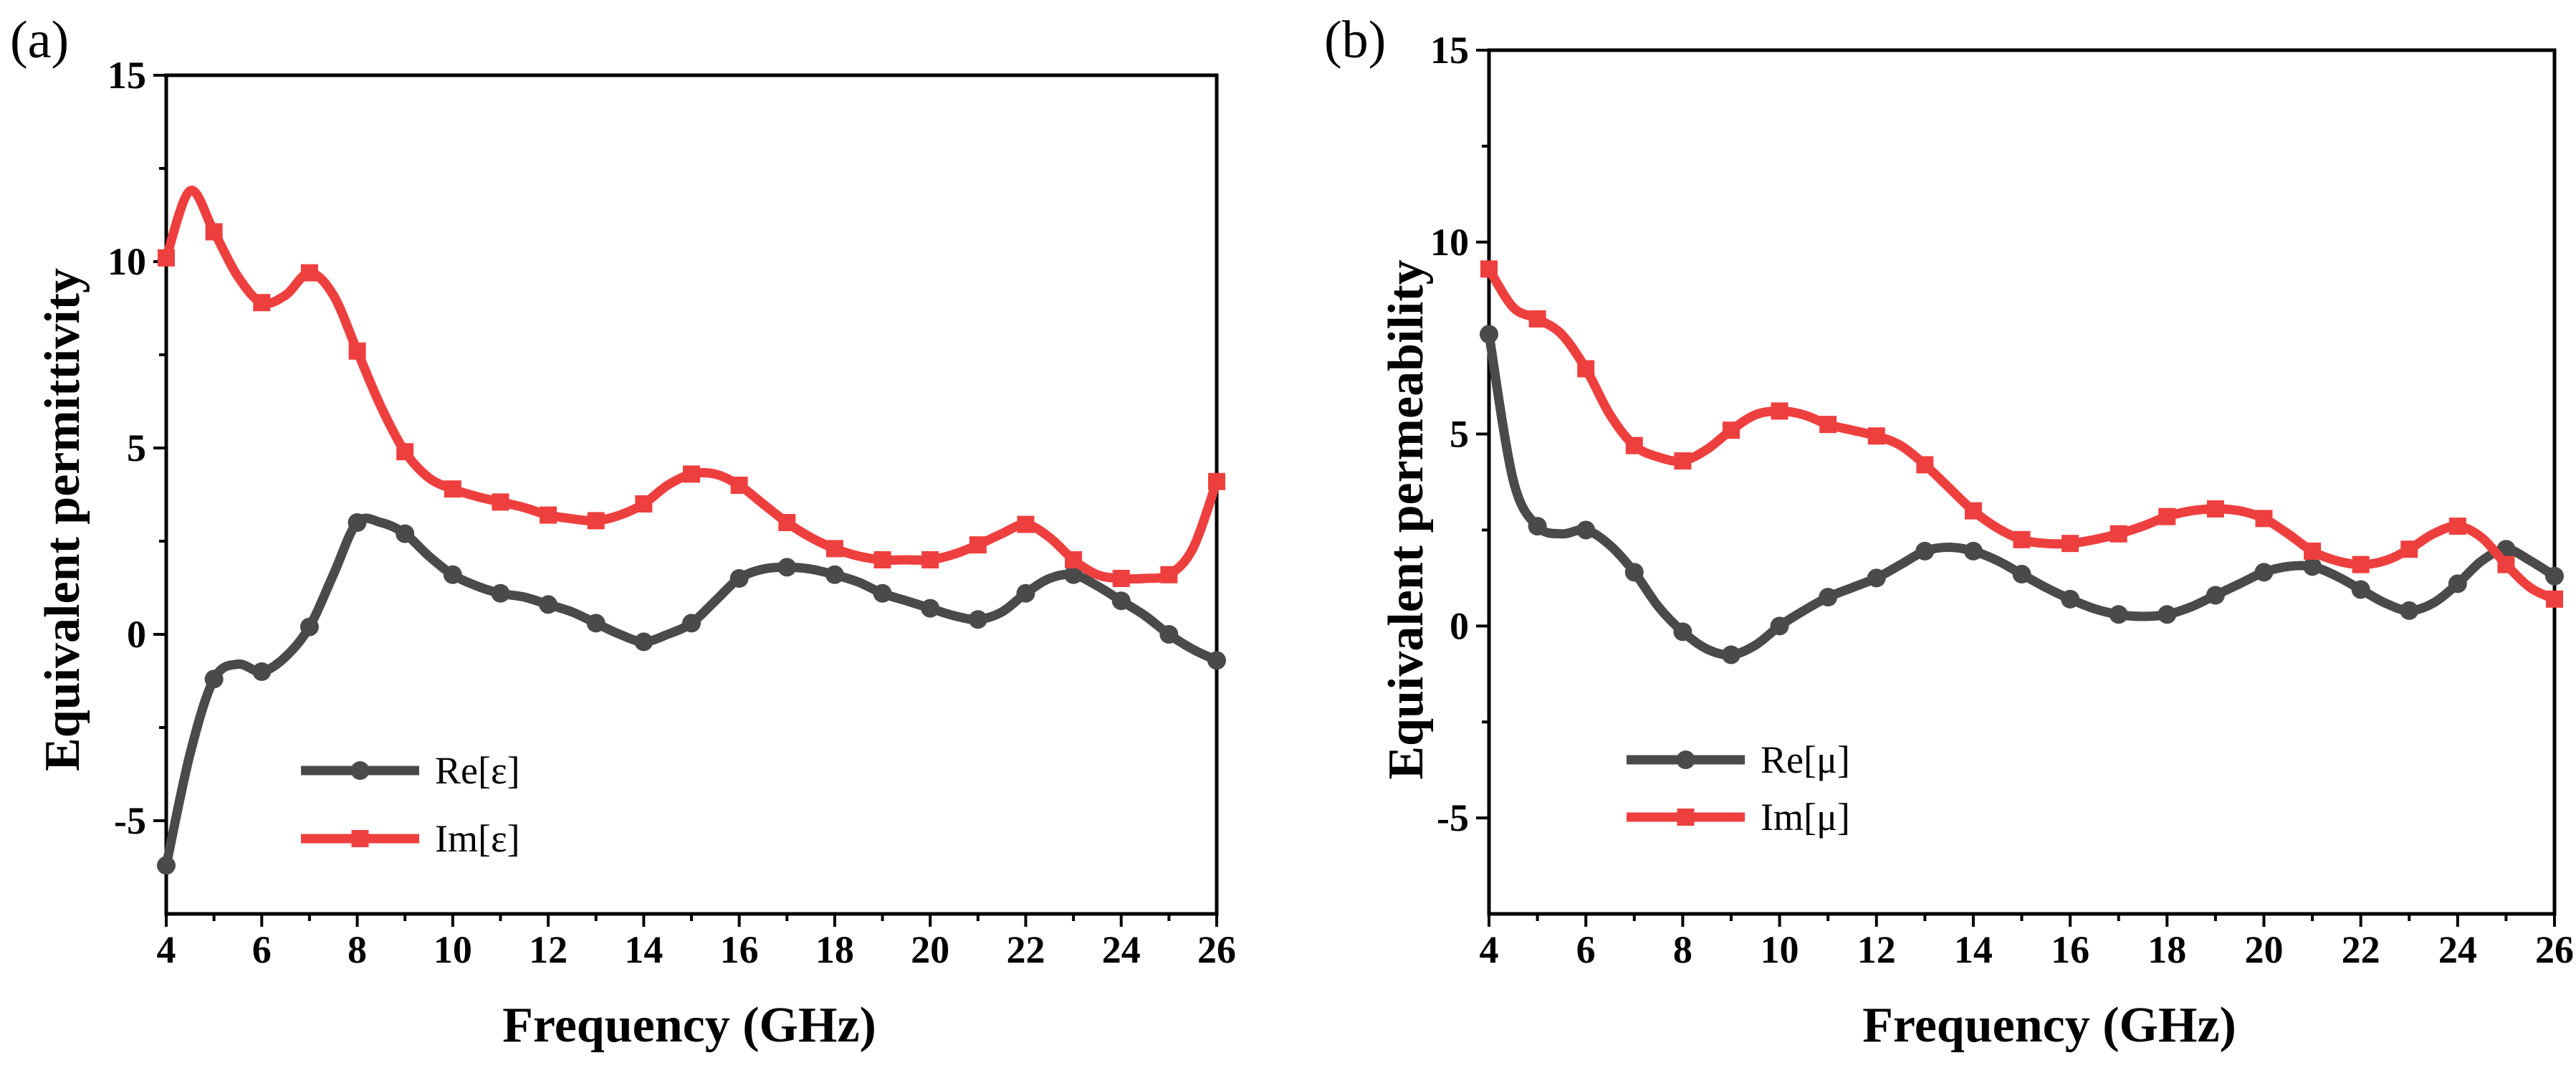 The image size is (2576, 1068). I want to click on panel-a-x-tick-label: 12, so click(548, 949).